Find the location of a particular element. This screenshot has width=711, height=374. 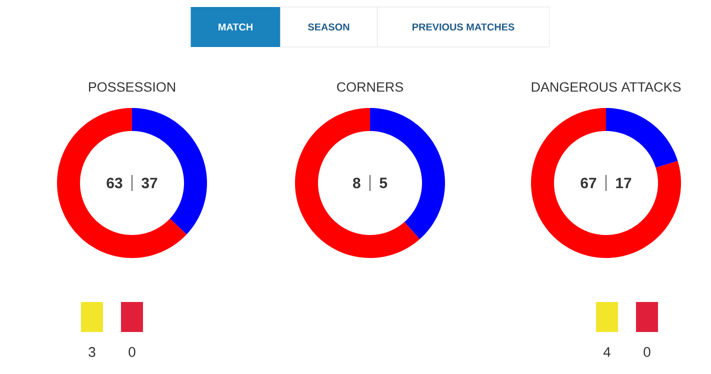

data-label: 67 is located at coordinates (588, 183).